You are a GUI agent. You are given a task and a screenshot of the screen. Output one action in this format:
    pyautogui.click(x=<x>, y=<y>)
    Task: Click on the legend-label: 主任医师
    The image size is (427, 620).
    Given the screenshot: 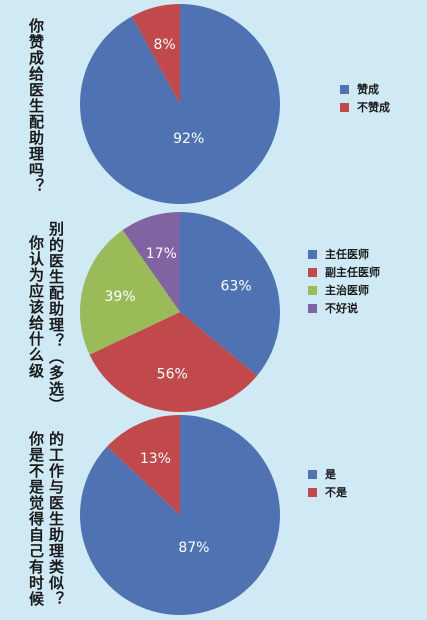 What is the action you would take?
    pyautogui.click(x=347, y=254)
    